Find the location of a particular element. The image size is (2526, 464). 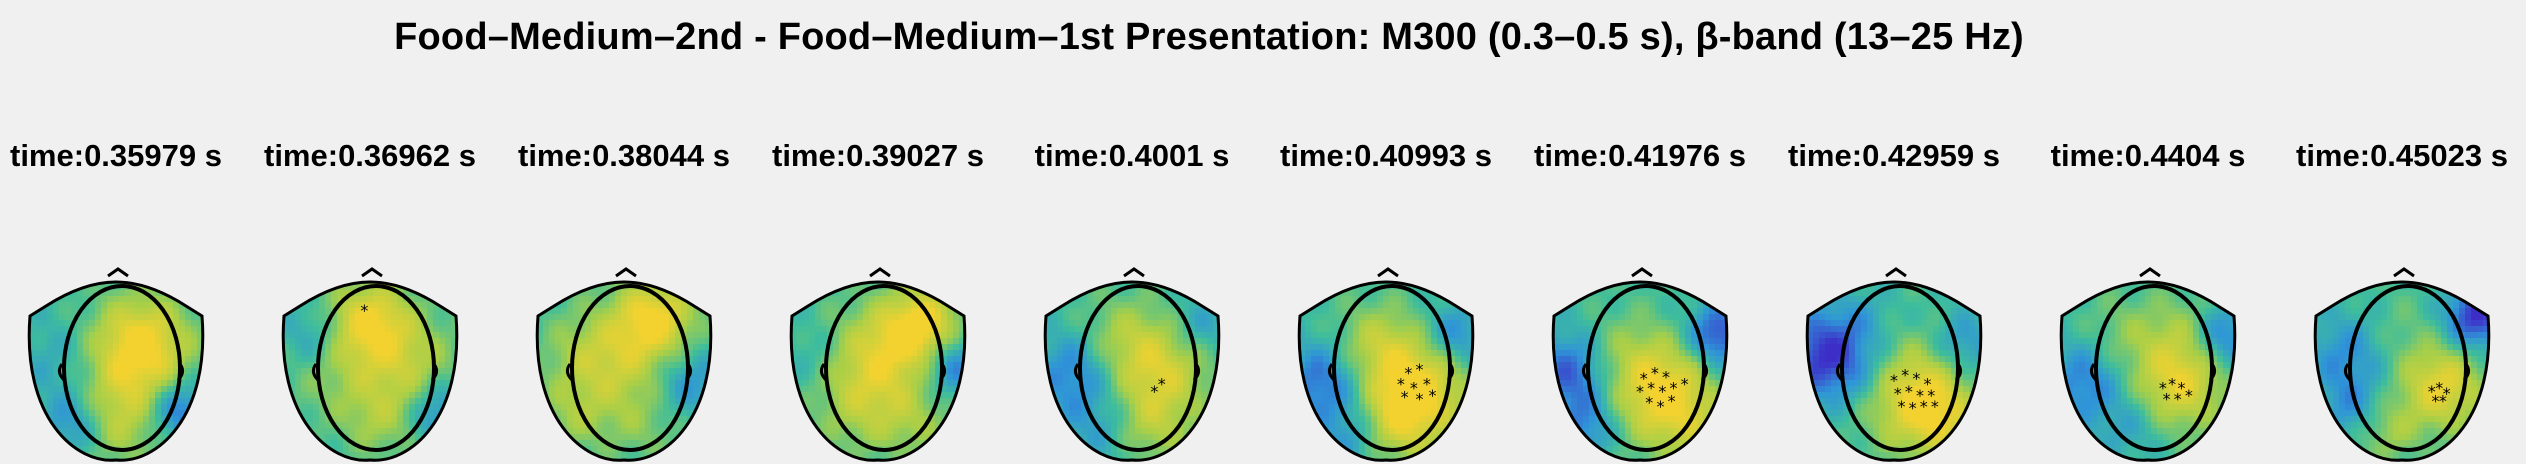

topoplot-panel-8: time:0.42959 s * * * * * * * * * * * * is located at coordinates (1894, 232).